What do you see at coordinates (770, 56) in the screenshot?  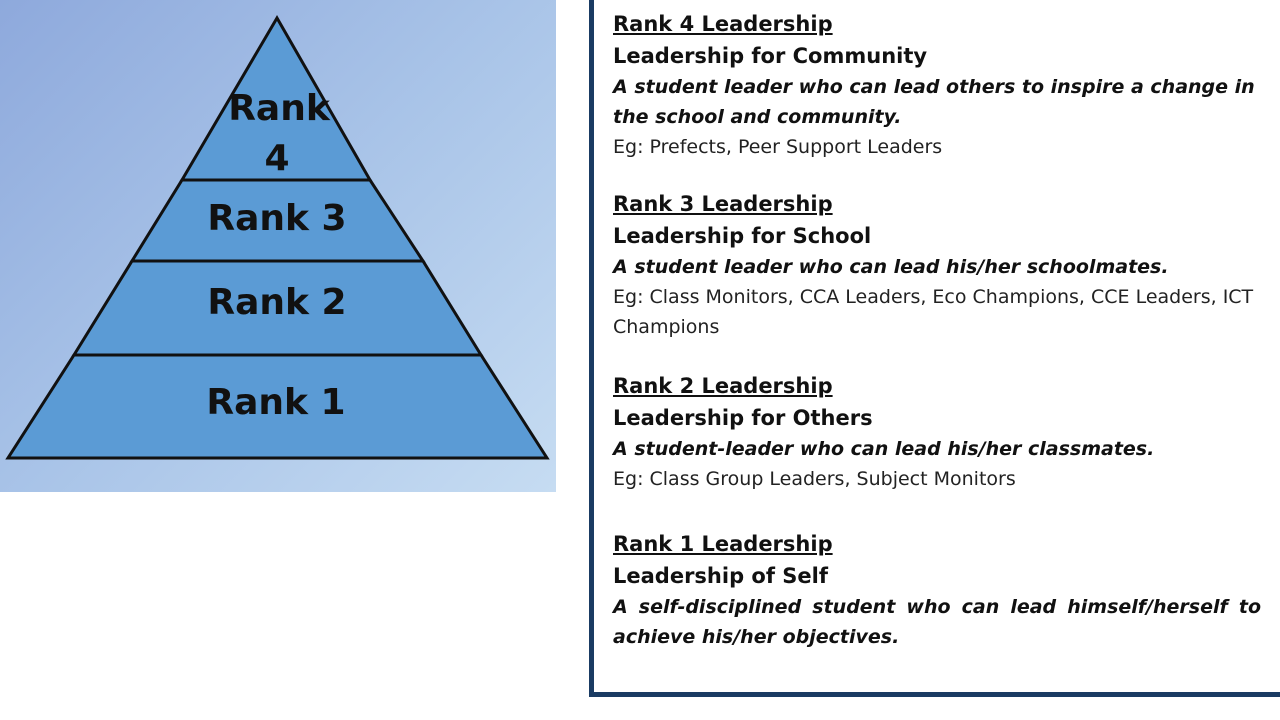 I see `rank-4-subtitle: Leadership for Community` at bounding box center [770, 56].